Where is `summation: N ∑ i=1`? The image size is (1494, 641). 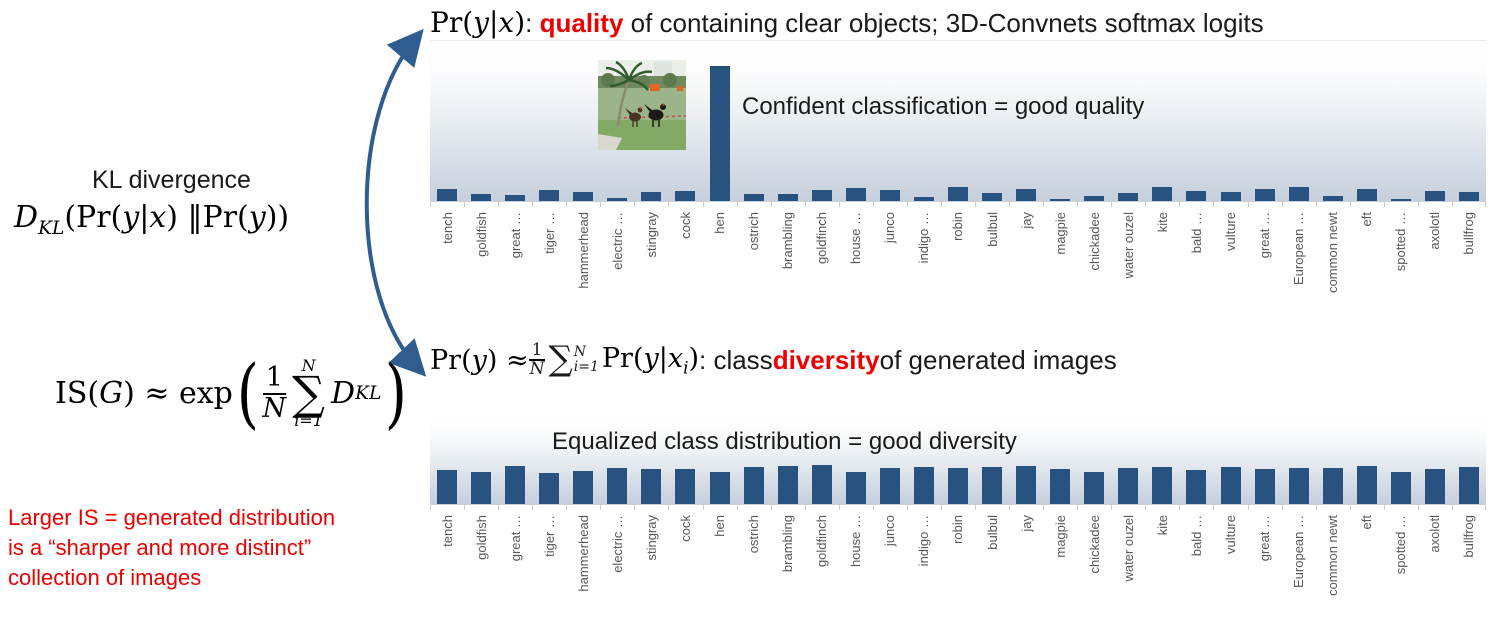
summation: N ∑ i=1 is located at coordinates (308, 393).